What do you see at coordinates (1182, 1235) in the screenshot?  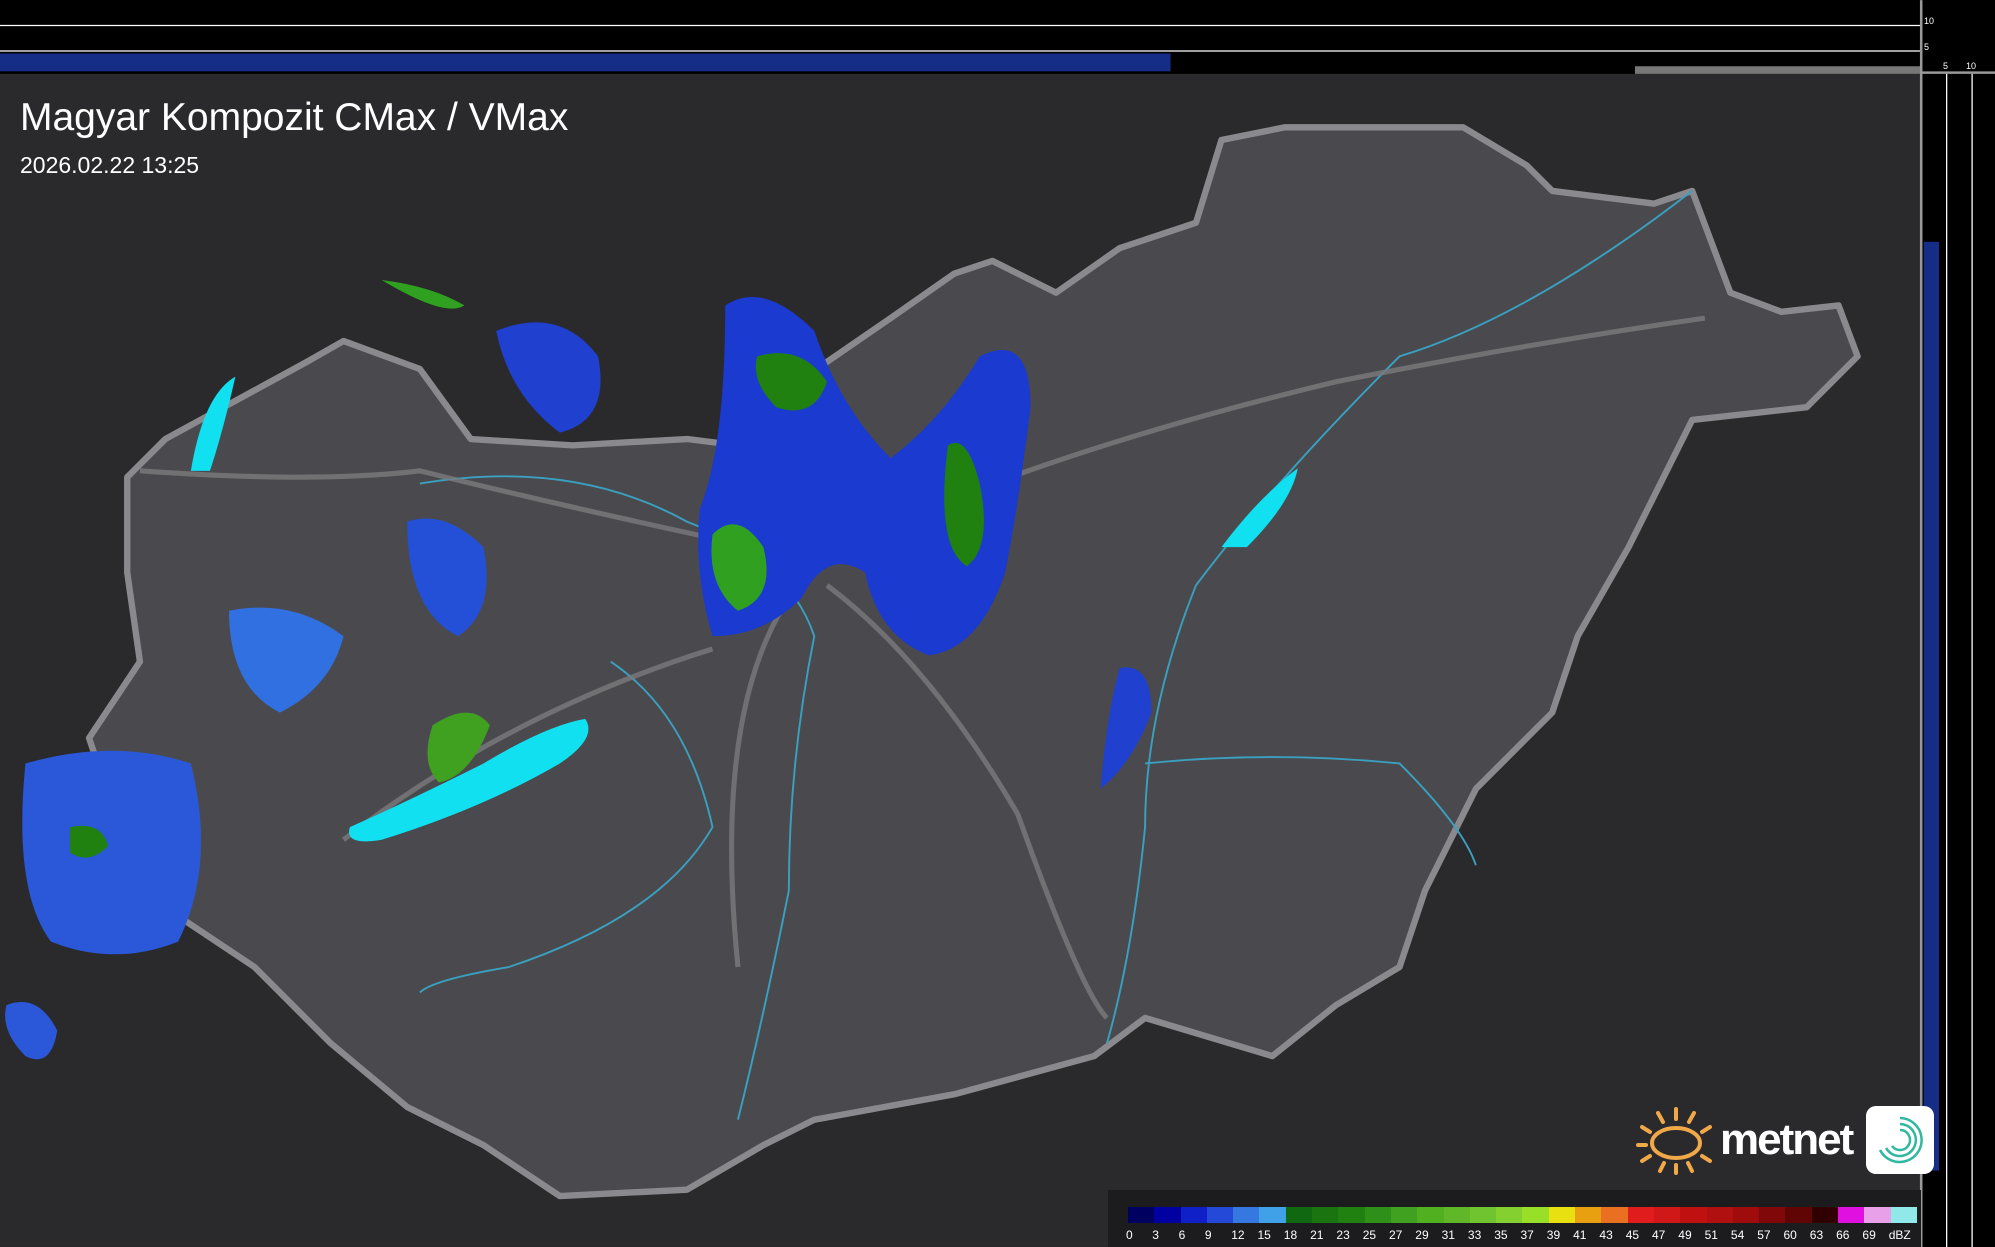 I see `scale-label: 6` at bounding box center [1182, 1235].